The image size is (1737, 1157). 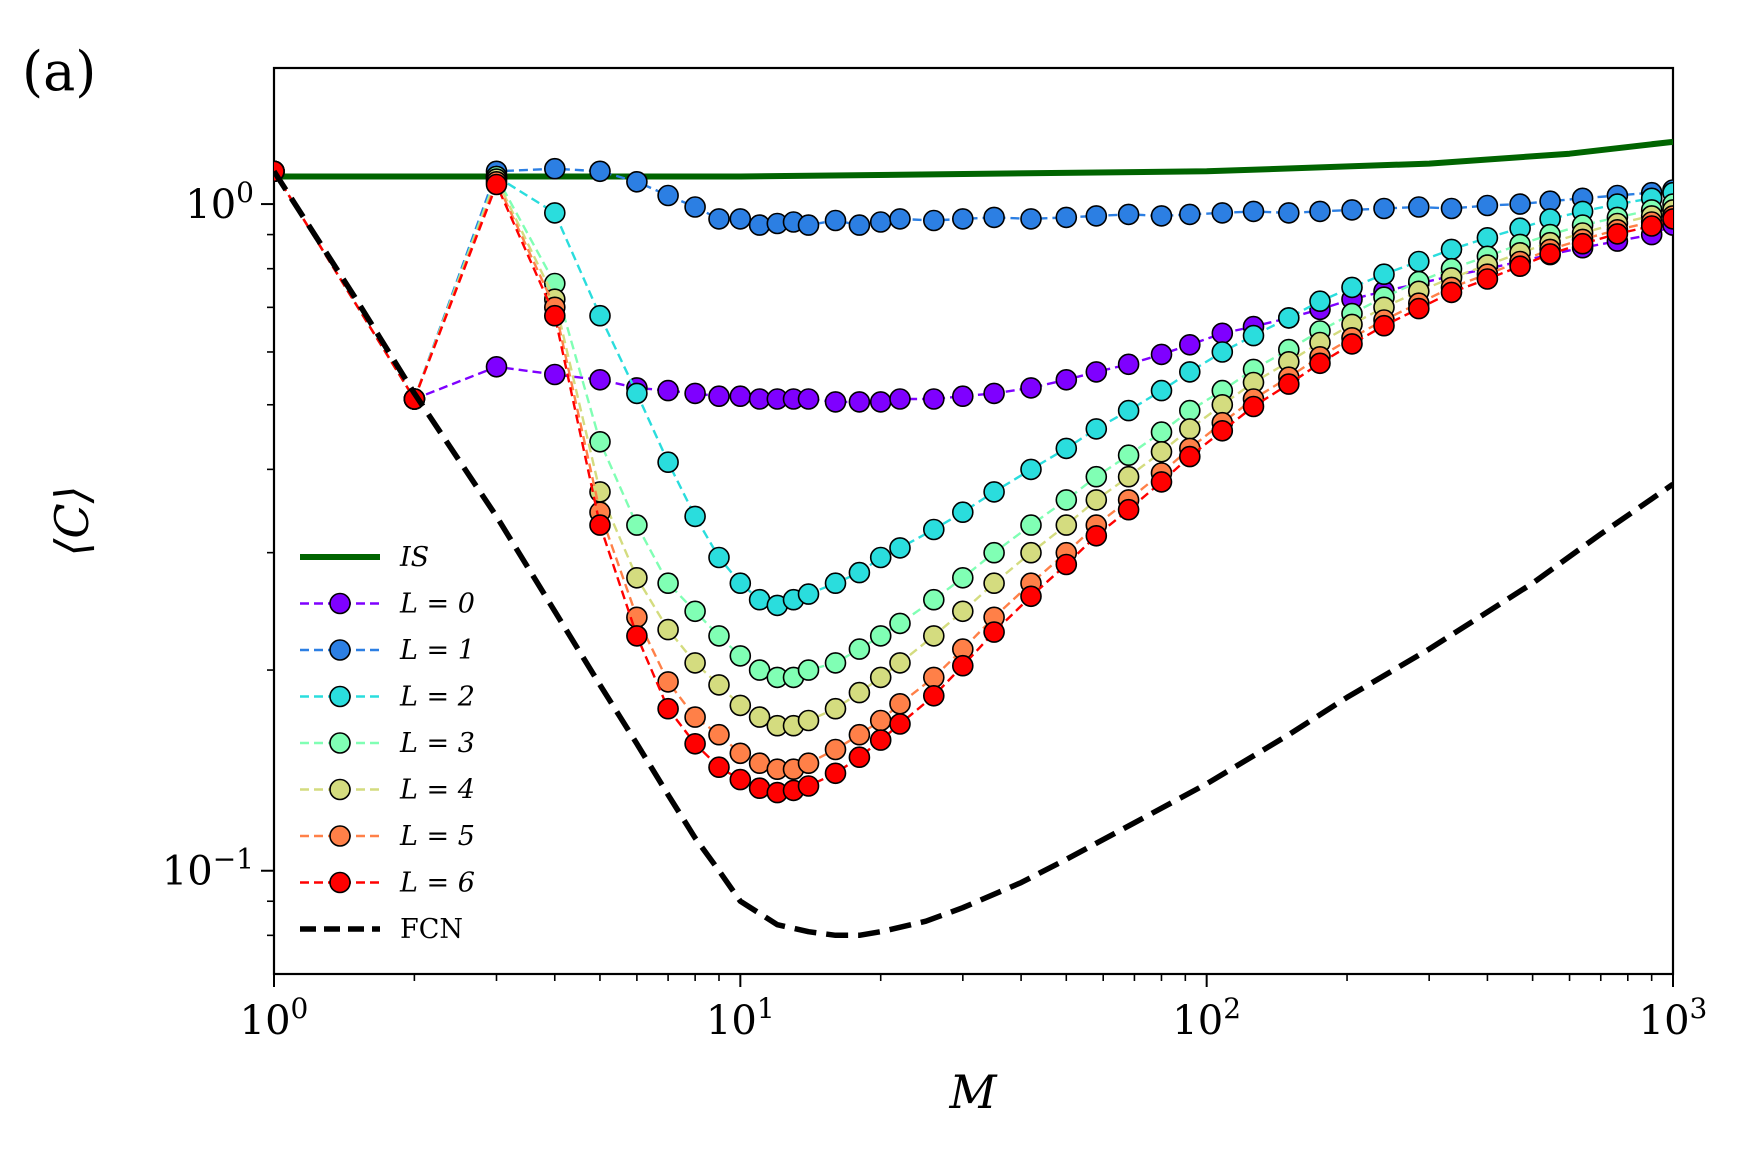 I want to click on x-tick-label-0: 10⁰, so click(x=274, y=1018).